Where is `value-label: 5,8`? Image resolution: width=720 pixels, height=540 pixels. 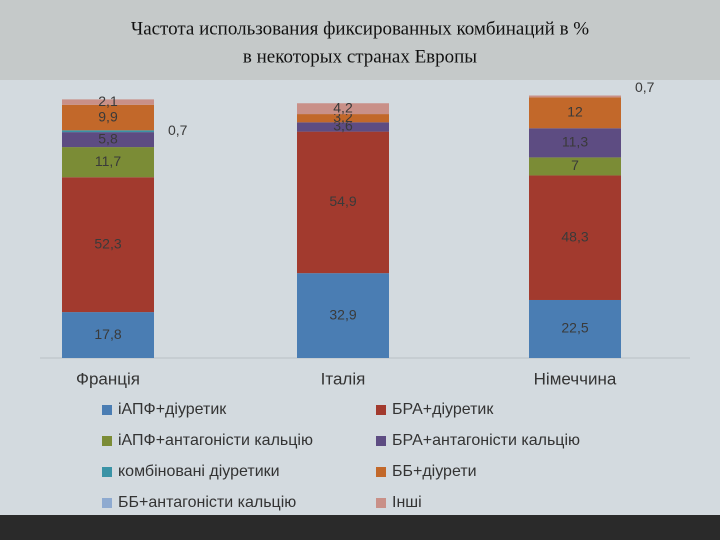 value-label: 5,8 is located at coordinates (108, 138).